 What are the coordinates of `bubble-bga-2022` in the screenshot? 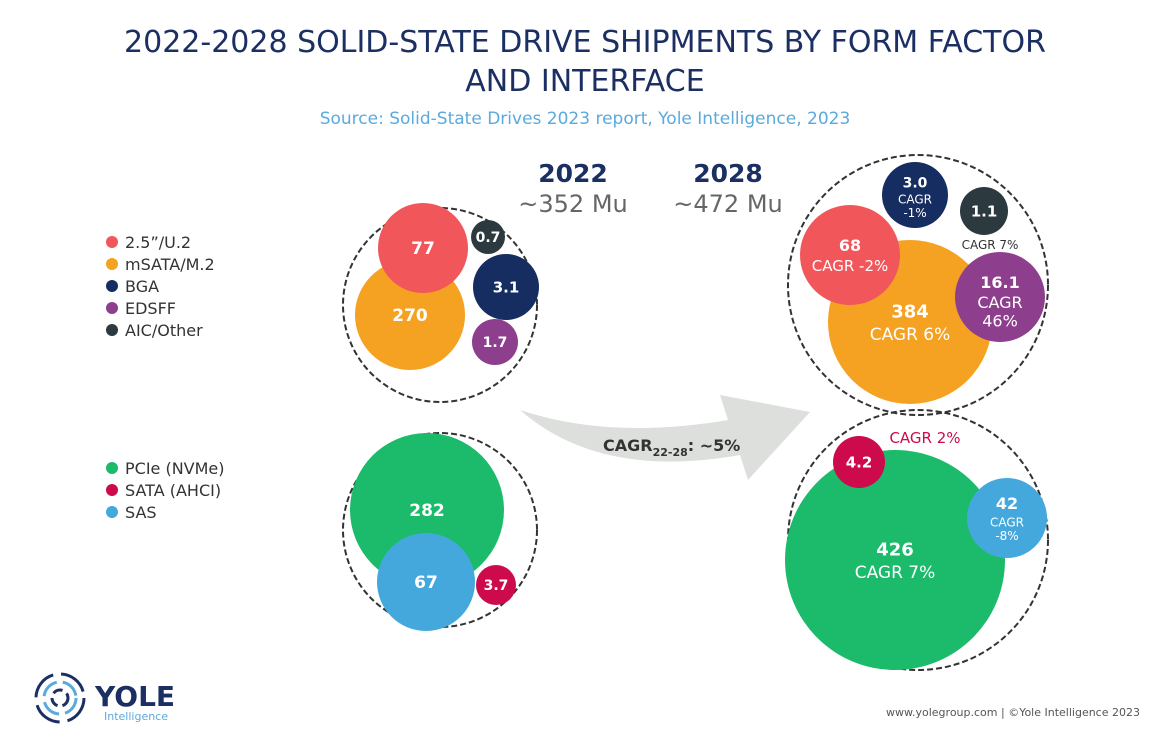 It's located at (506, 287).